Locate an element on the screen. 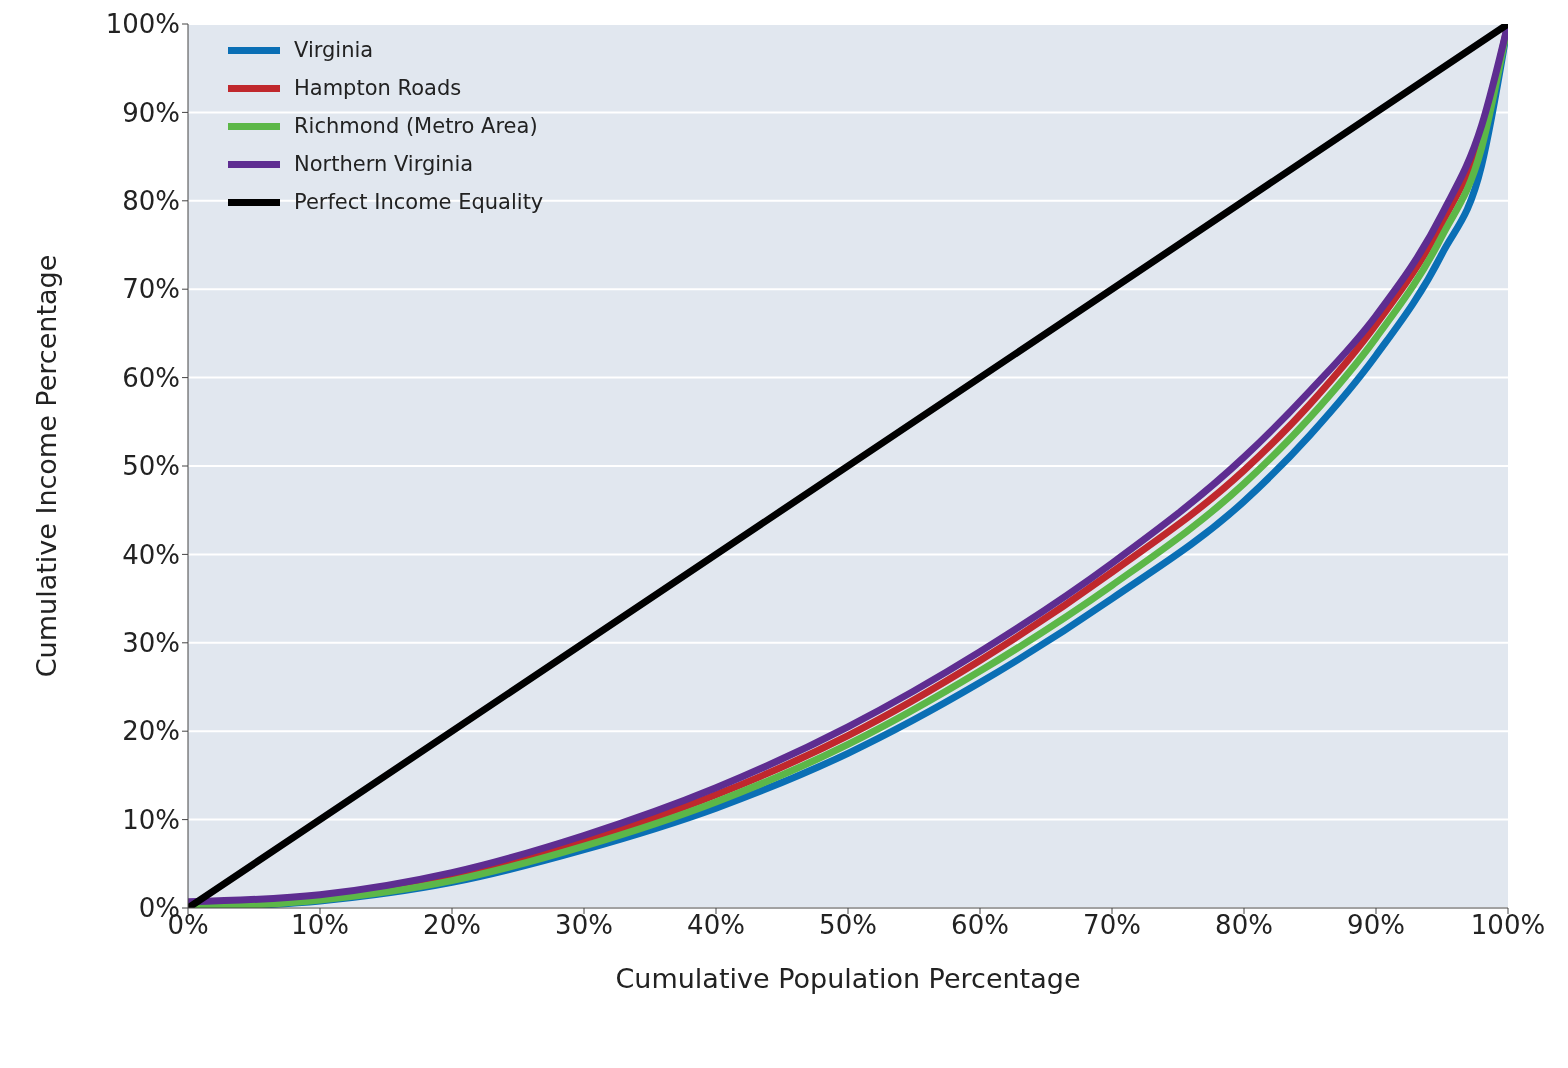  y-axis-title: Cumulative Income Percentage is located at coordinates (46, 466).